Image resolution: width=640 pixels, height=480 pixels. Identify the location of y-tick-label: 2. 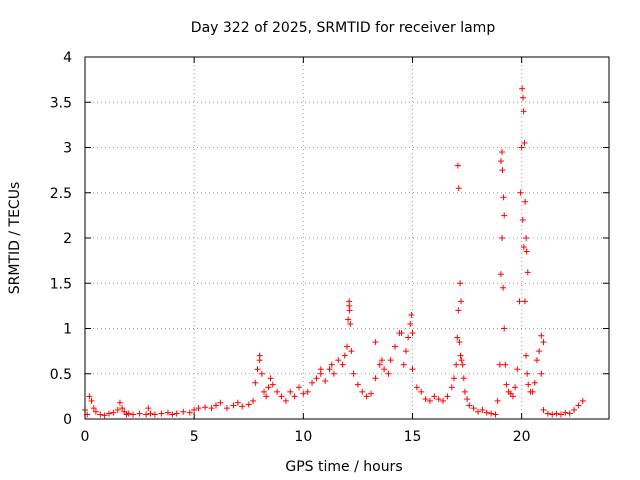
(67, 239).